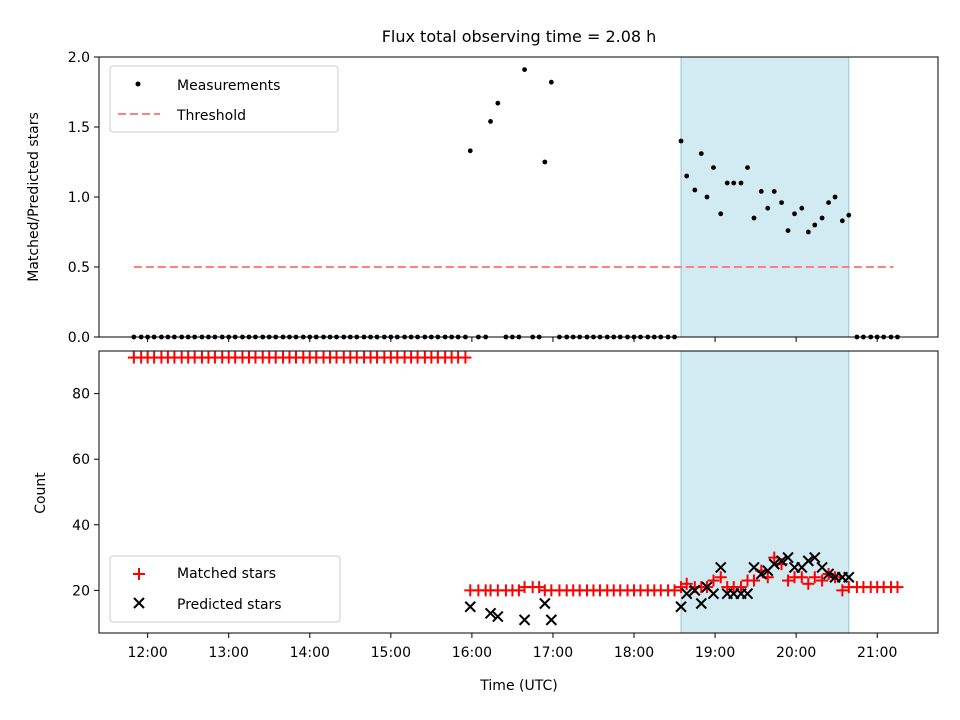 The width and height of the screenshot is (960, 720). Describe the element at coordinates (391, 653) in the screenshot. I see `x-tick-label: 15:00` at that location.